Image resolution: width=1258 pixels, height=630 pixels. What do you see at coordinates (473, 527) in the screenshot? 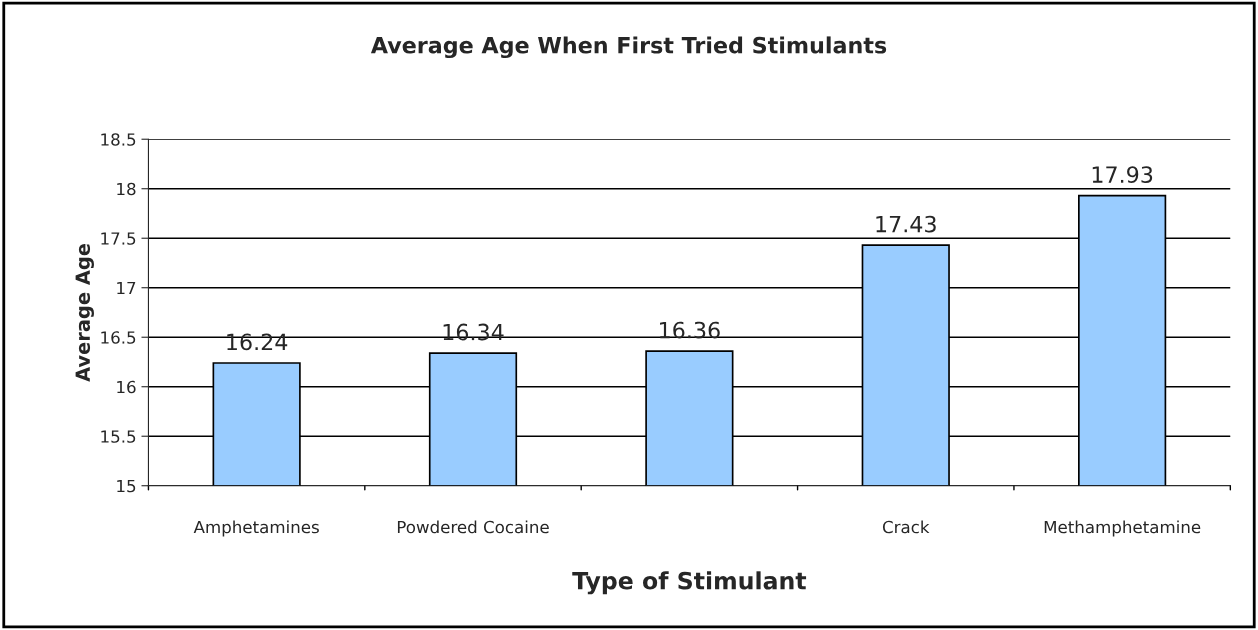
I see `x-tick-label: Powdered Cocaine` at bounding box center [473, 527].